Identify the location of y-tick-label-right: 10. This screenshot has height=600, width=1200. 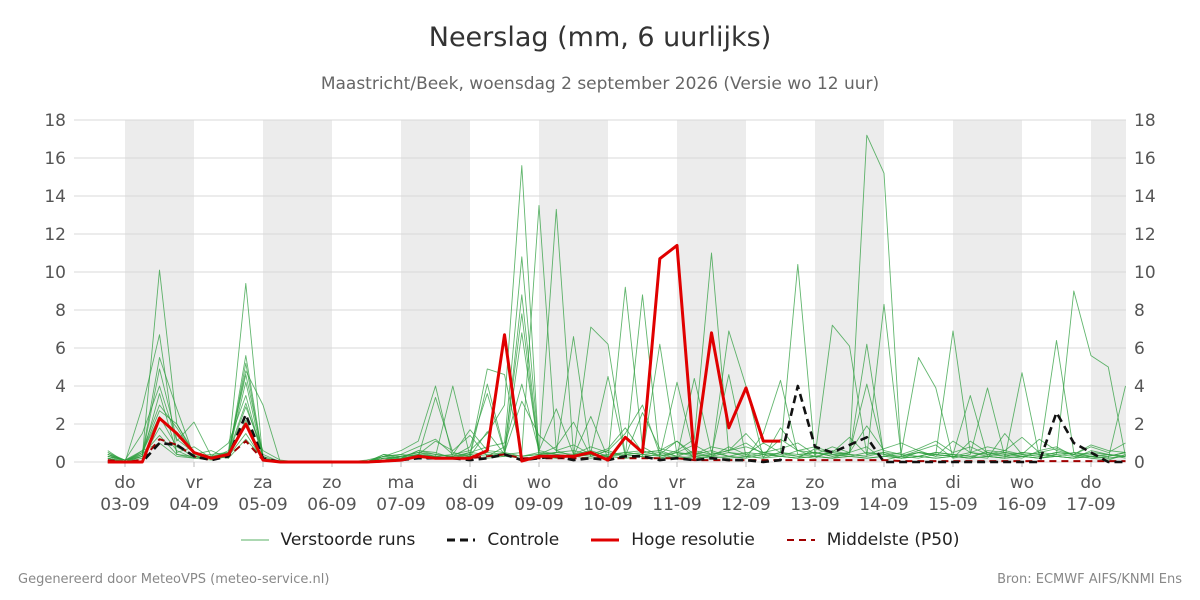
(1145, 273).